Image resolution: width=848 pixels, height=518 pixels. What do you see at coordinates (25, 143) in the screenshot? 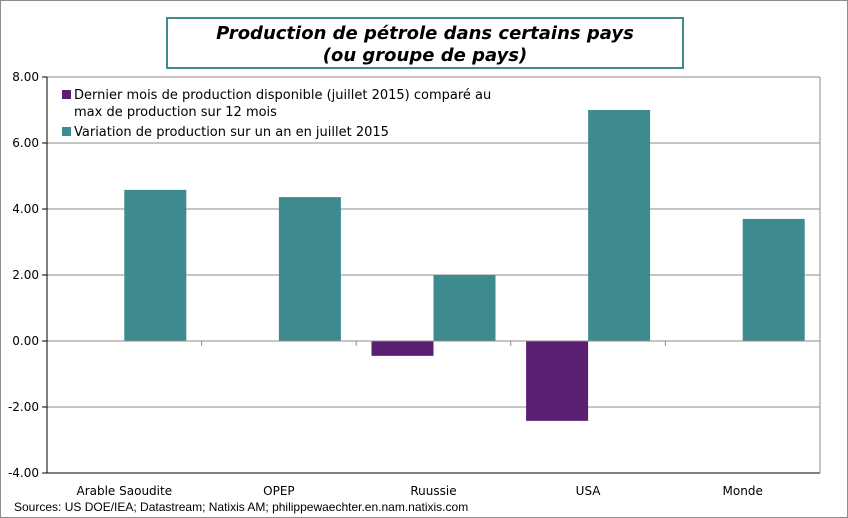
I see `y-tick-label: 6.00` at bounding box center [25, 143].